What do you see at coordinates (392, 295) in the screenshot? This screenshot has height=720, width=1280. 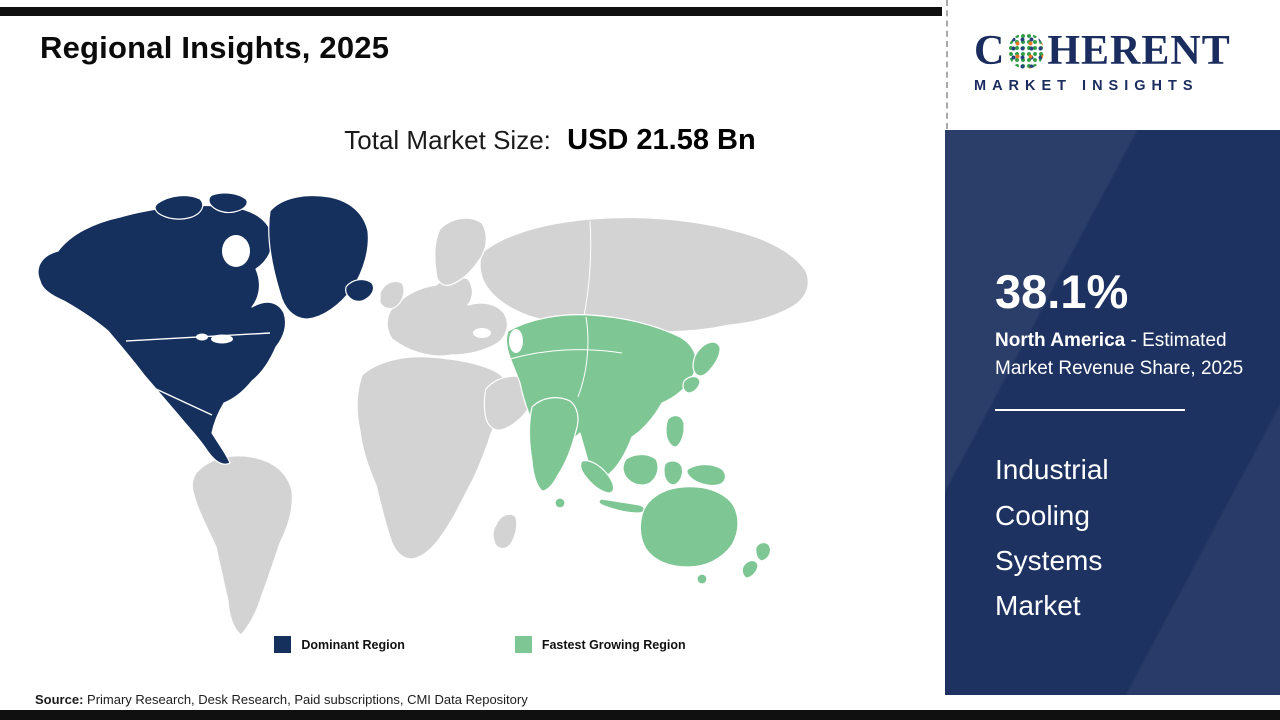 I see `map-shape-uk` at bounding box center [392, 295].